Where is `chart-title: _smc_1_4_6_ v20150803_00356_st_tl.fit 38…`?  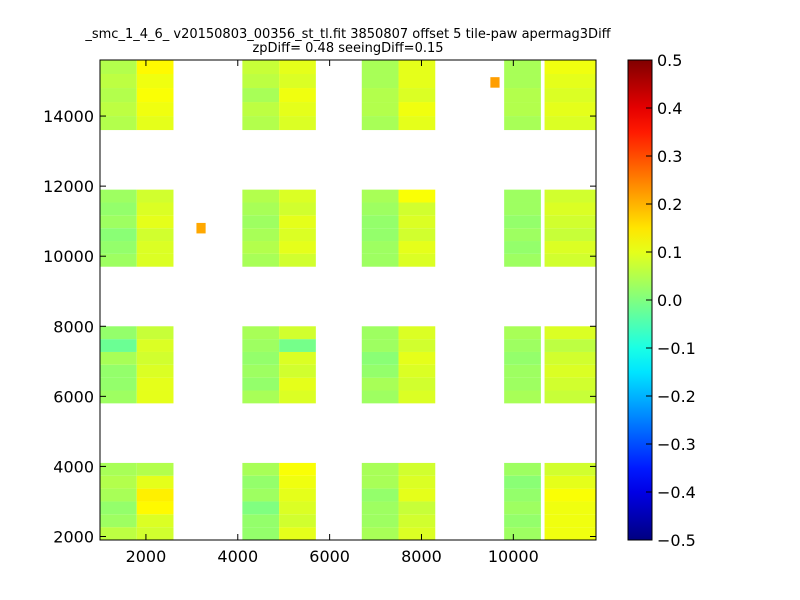
chart-title: _smc_1_4_6_ v20150803_00356_st_tl.fit 38… is located at coordinates (347, 34).